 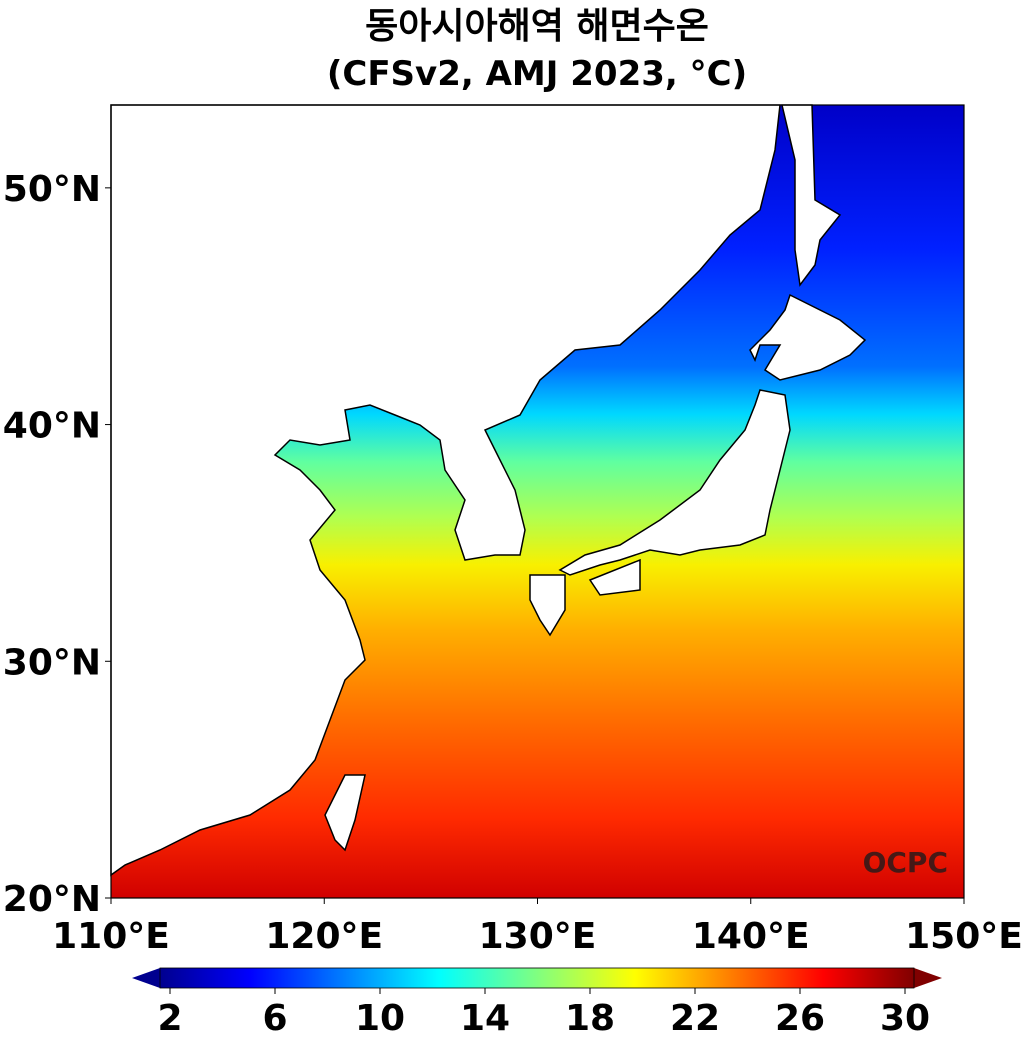 What do you see at coordinates (274, 1018) in the screenshot?
I see `colorbar-tick-label: 6` at bounding box center [274, 1018].